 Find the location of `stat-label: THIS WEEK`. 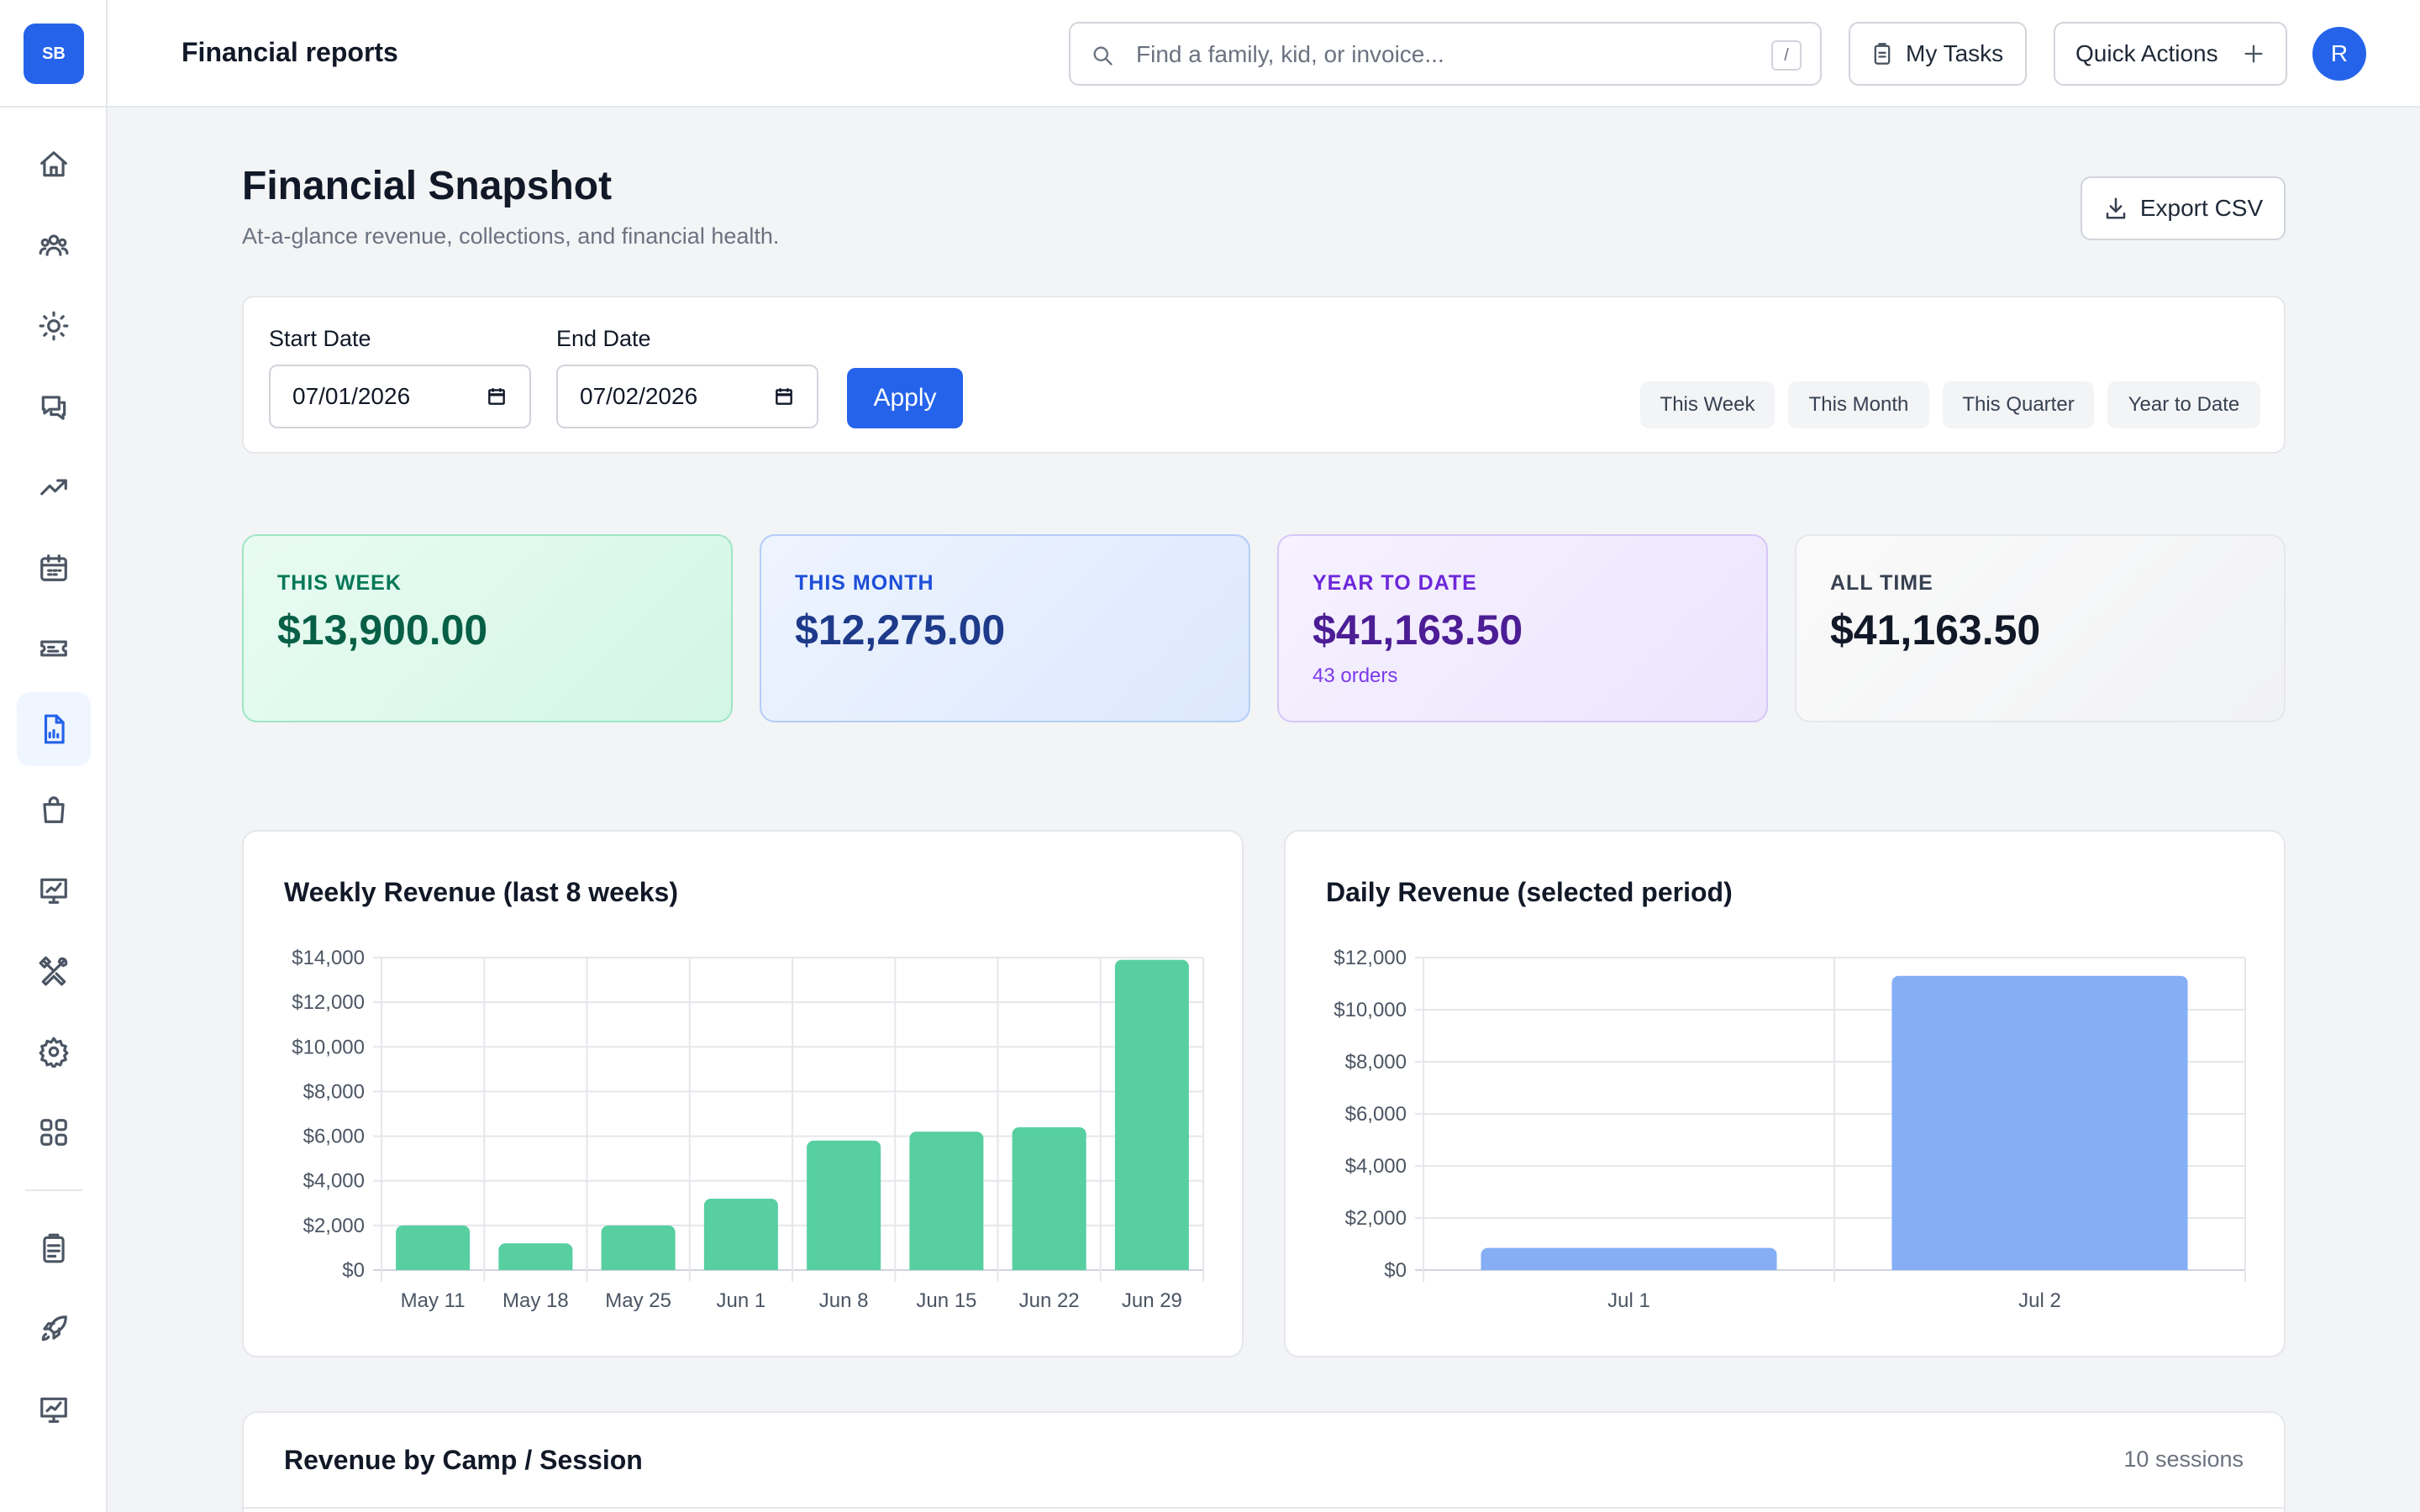

stat-label: THIS WEEK is located at coordinates (339, 583).